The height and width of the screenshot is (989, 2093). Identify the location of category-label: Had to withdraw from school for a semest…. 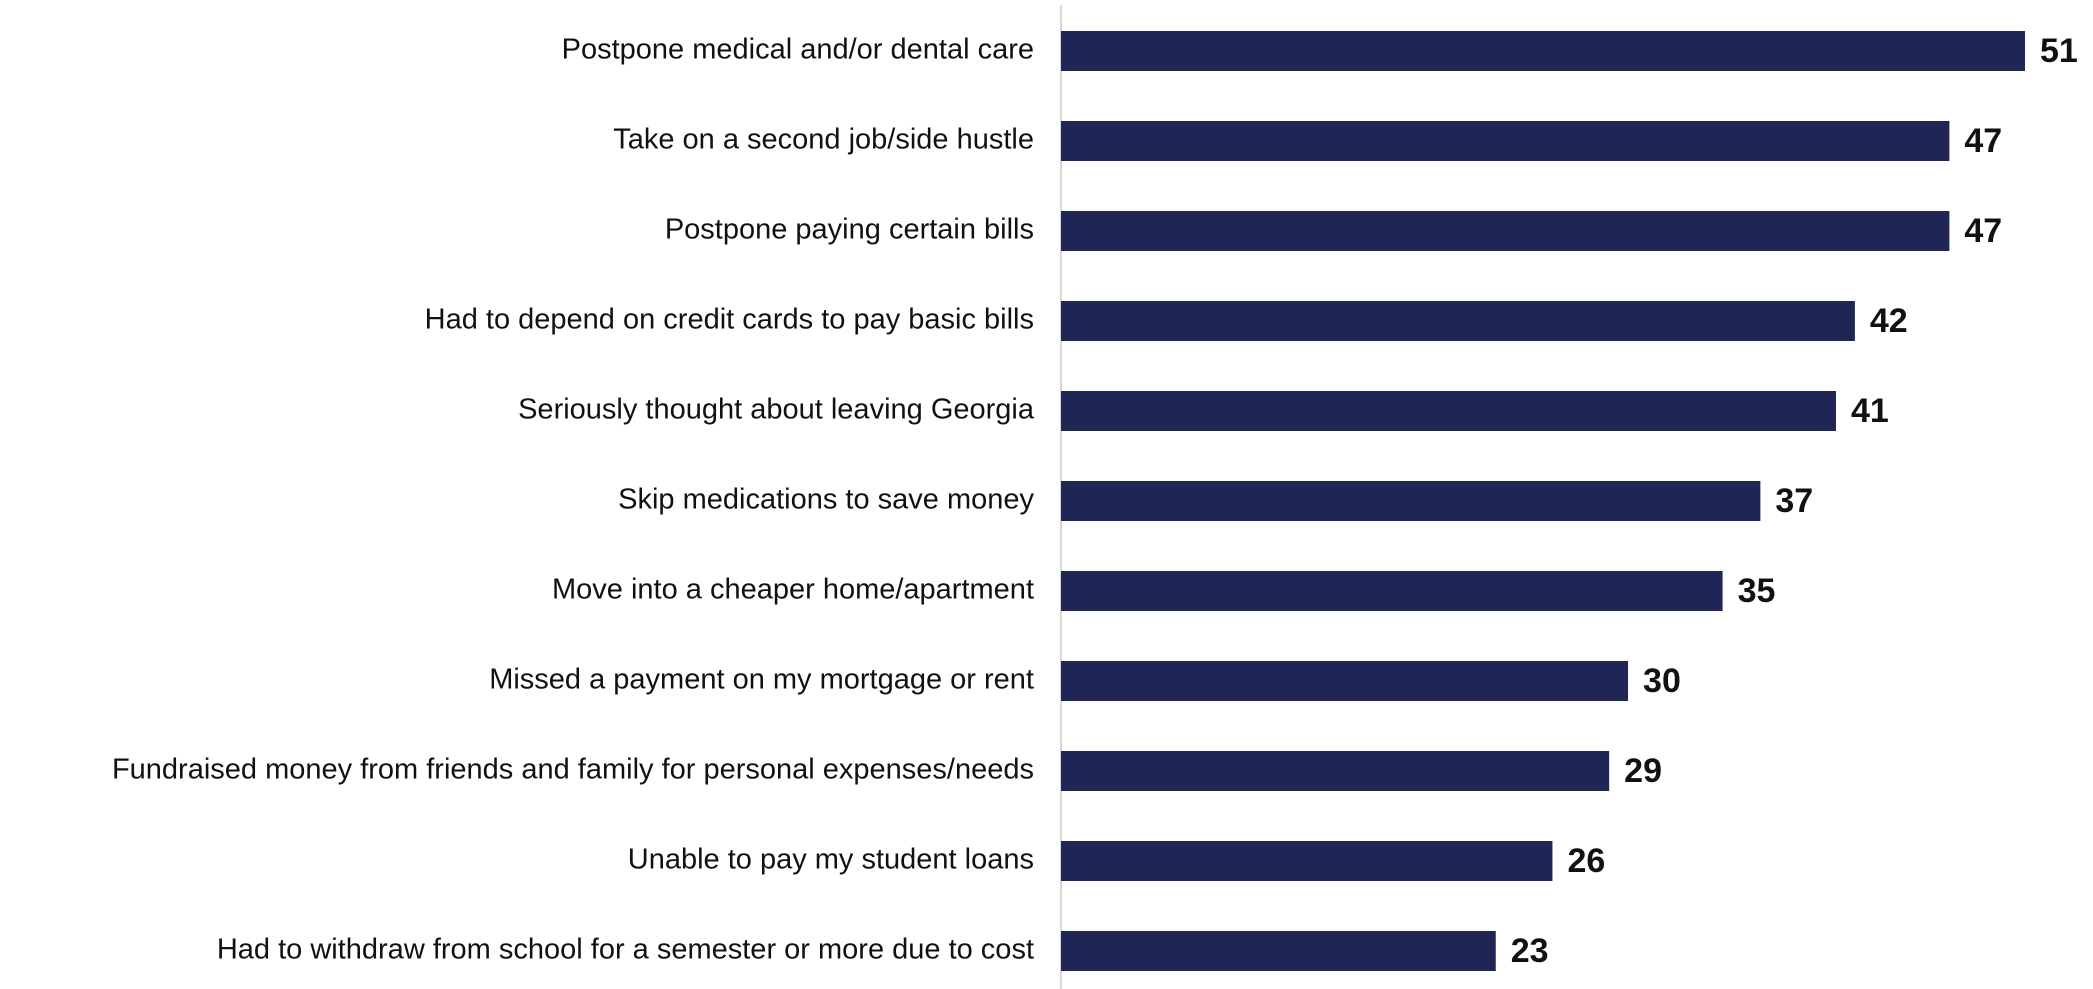
(625, 950).